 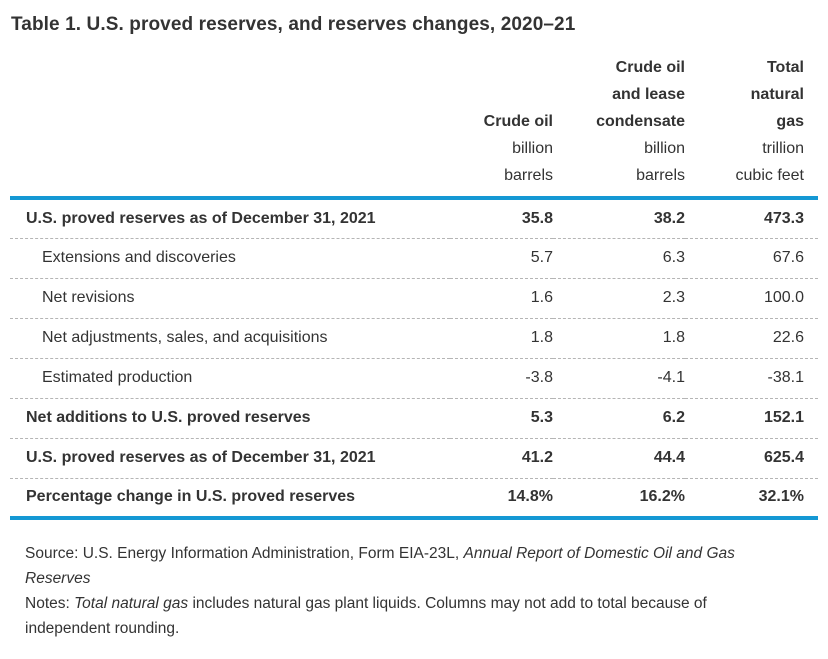 I want to click on cell-value: 38.2, so click(x=619, y=218).